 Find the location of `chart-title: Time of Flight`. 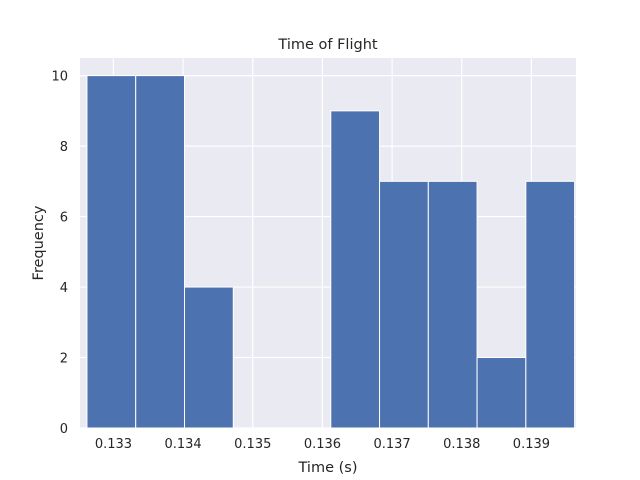

chart-title: Time of Flight is located at coordinates (327, 45).